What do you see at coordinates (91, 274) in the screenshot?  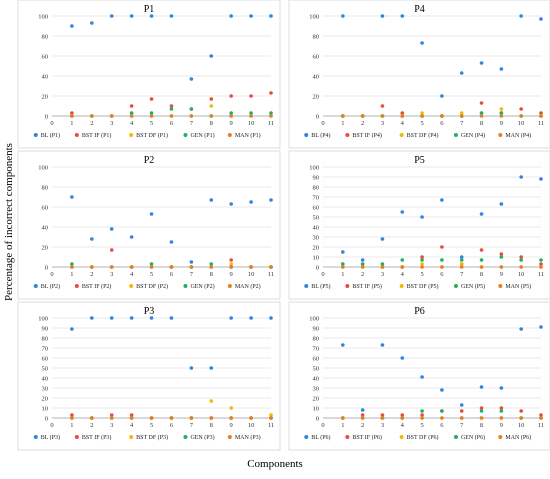 I see `x-tick-label-p2-2: 2` at bounding box center [91, 274].